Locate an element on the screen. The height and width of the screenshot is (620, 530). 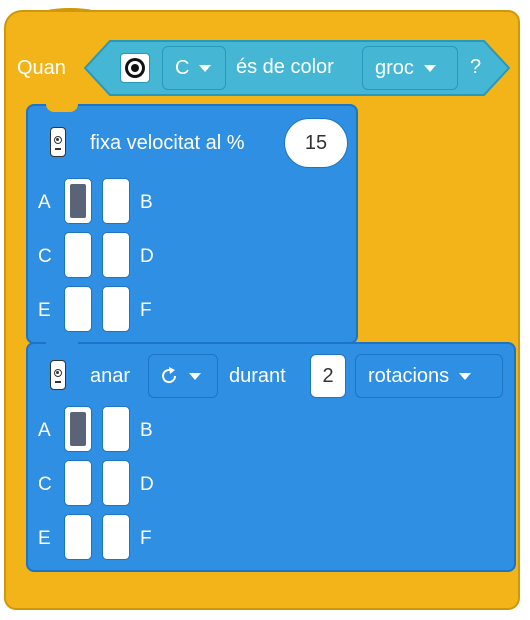
color-condition-reporter: C és de color groc ? is located at coordinates (297, 68).